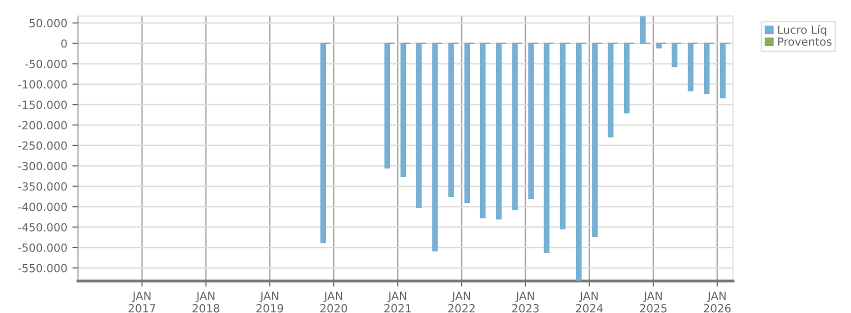 The image size is (851, 313). I want to click on y-tick-label: -400.000, so click(42, 207).